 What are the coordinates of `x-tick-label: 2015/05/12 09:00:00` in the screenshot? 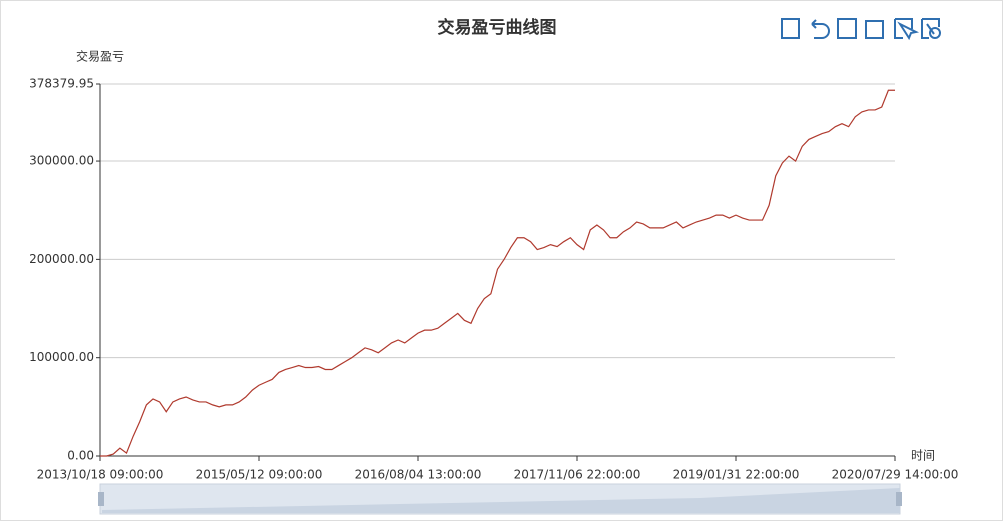 It's located at (259, 475).